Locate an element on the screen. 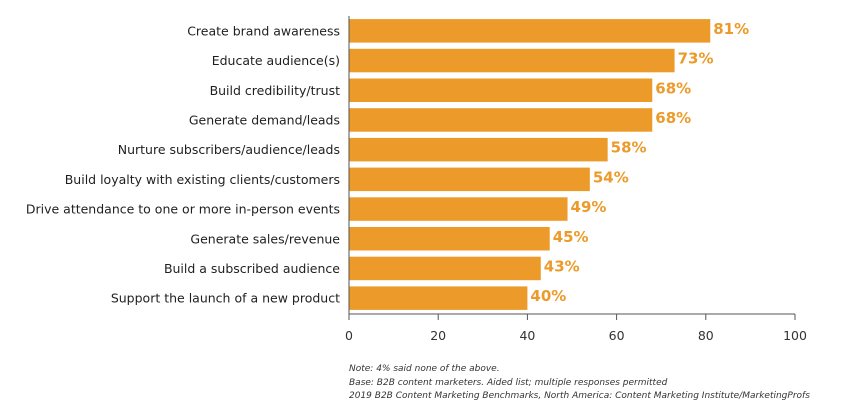 Image resolution: width=860 pixels, height=416 pixels. note-line: Note: 4% said none of the above. is located at coordinates (424, 369).